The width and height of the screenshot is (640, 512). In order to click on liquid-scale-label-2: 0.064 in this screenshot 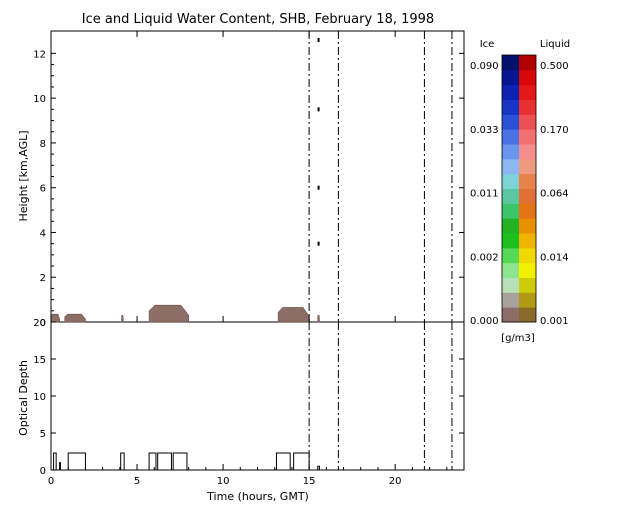, I will do `click(554, 194)`.